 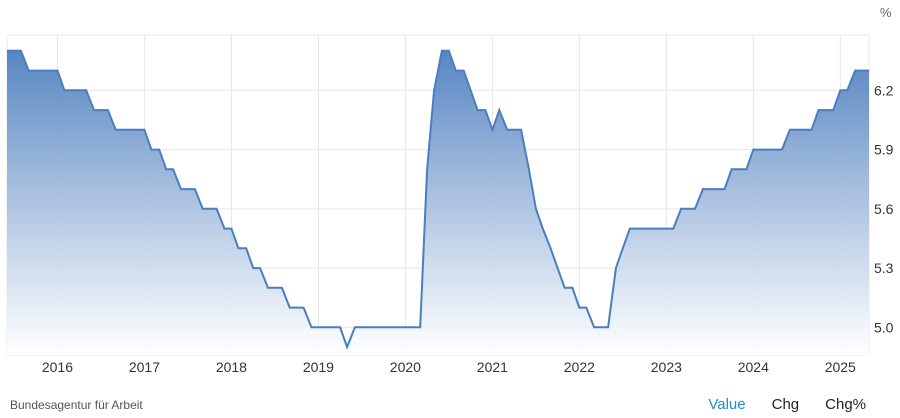 I want to click on x-tick-label: 2021, so click(x=492, y=367).